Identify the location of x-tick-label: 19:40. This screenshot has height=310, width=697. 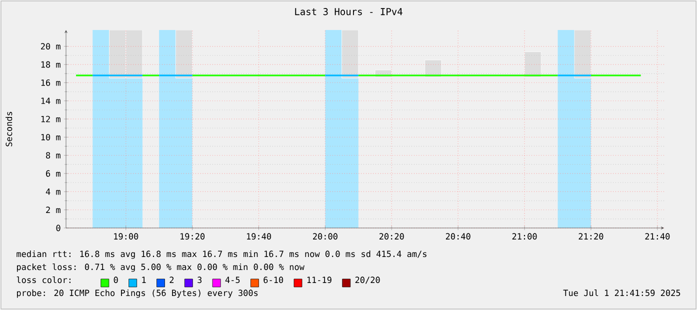
(258, 236).